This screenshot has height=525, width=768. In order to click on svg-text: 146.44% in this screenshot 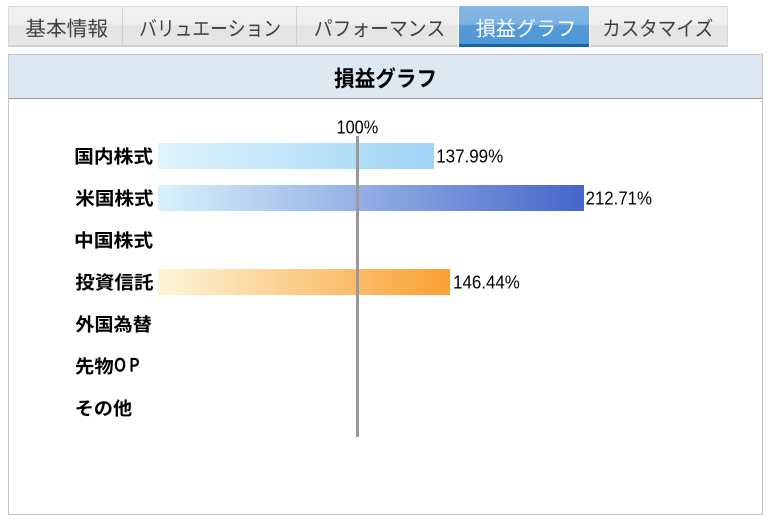, I will do `click(486, 281)`.